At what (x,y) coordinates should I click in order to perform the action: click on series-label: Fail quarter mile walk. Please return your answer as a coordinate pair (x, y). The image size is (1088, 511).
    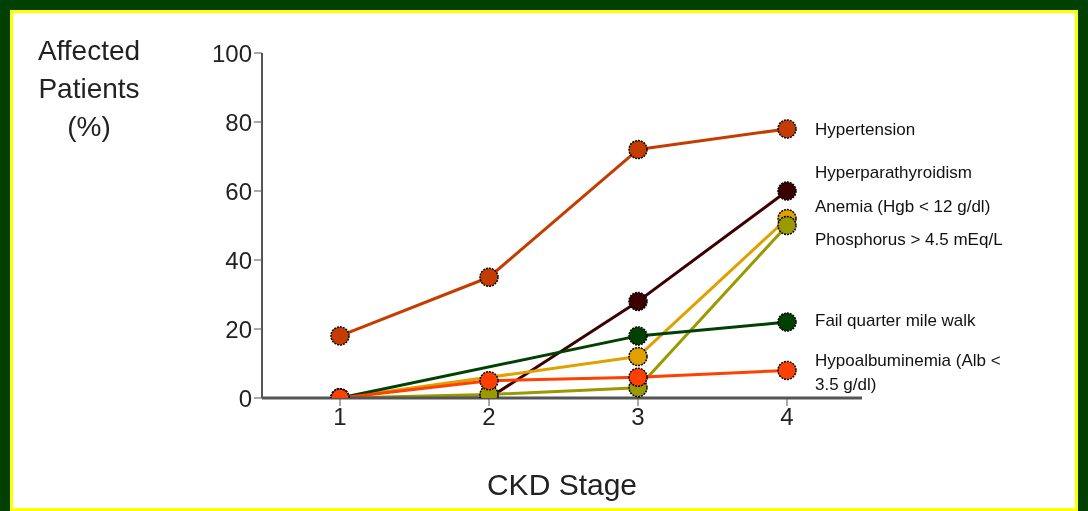
    Looking at the image, I should click on (896, 321).